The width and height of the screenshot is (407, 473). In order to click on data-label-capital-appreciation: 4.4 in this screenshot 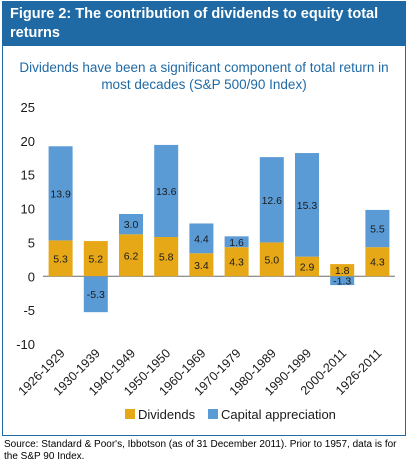, I will do `click(201, 239)`.